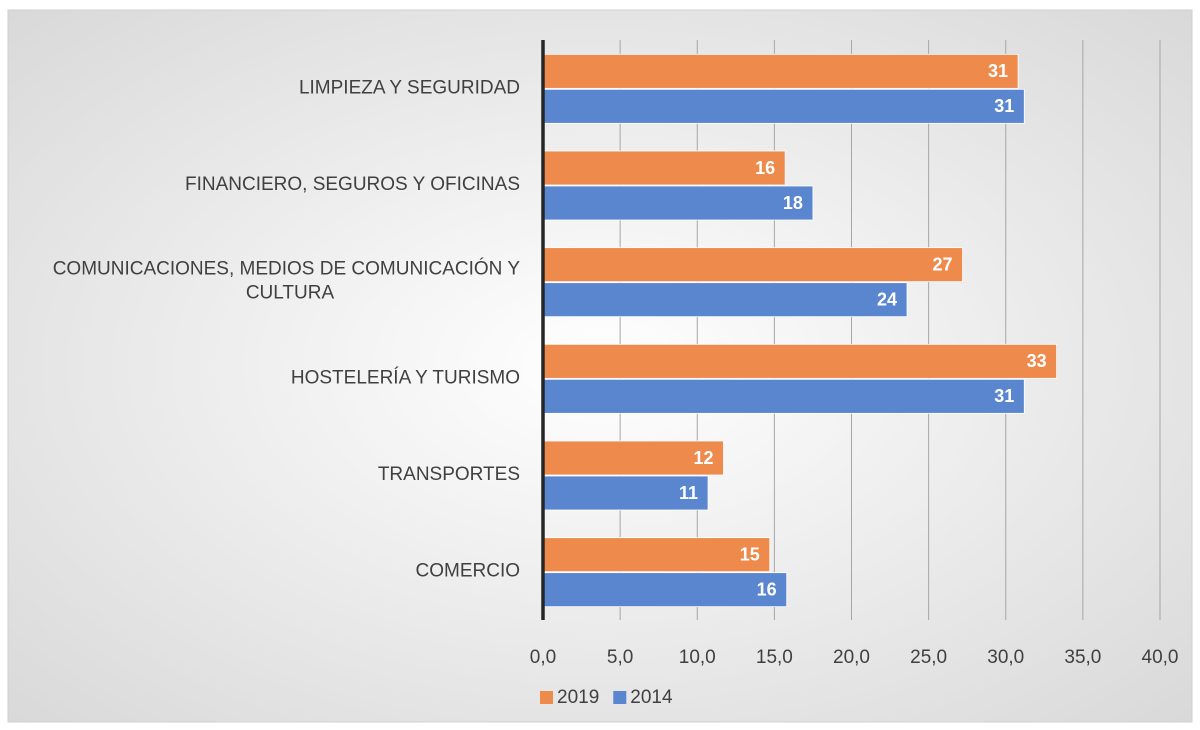  I want to click on x-tick-label: 10,0, so click(697, 657).